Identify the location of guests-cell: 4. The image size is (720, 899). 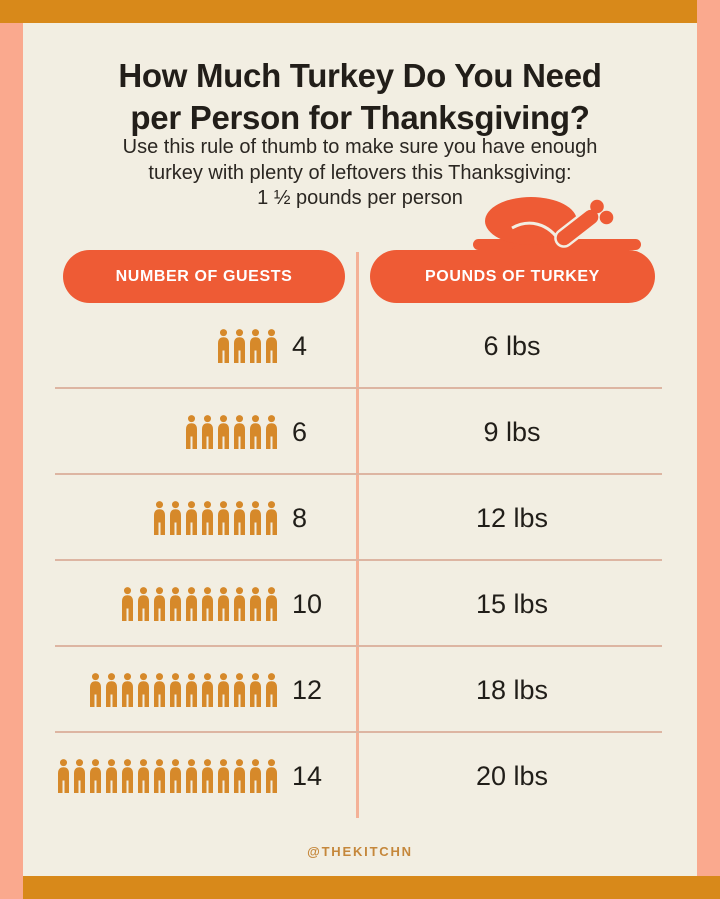
(190, 346).